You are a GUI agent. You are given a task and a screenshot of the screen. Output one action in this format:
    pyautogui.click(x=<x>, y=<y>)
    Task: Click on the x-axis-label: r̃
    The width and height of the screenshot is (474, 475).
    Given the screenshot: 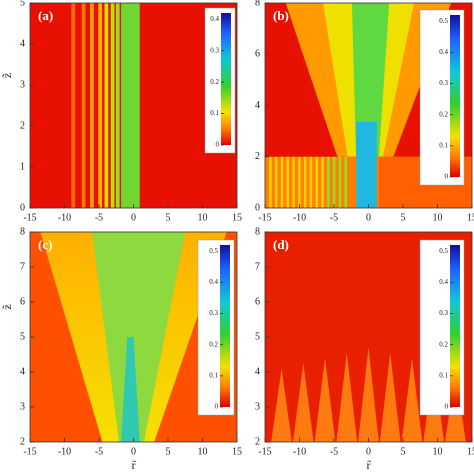 What is the action you would take?
    pyautogui.click(x=134, y=465)
    